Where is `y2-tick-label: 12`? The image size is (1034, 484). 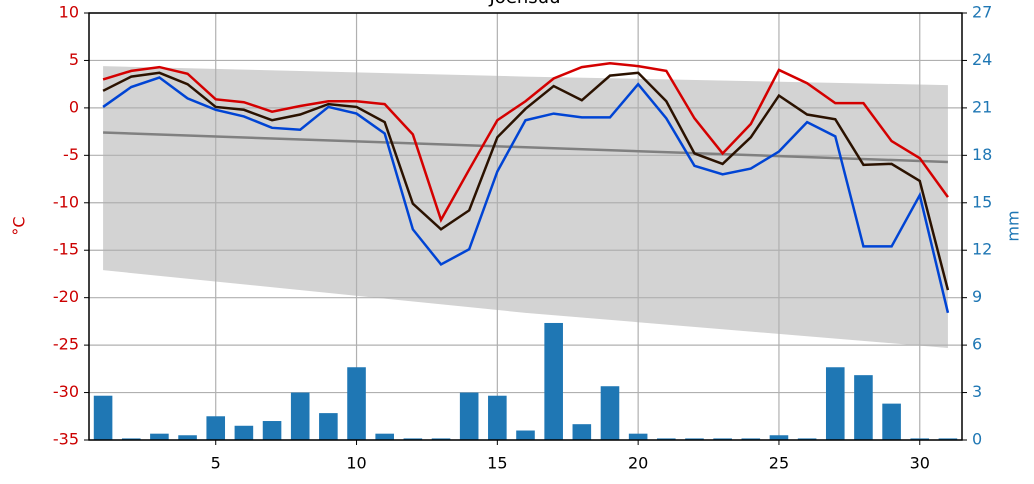
y2-tick-label: 12 is located at coordinates (982, 249).